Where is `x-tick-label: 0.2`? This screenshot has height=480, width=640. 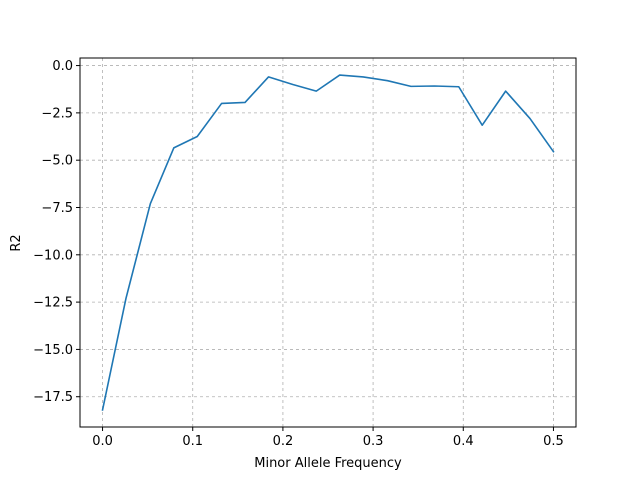 x-tick-label: 0.2 is located at coordinates (283, 441).